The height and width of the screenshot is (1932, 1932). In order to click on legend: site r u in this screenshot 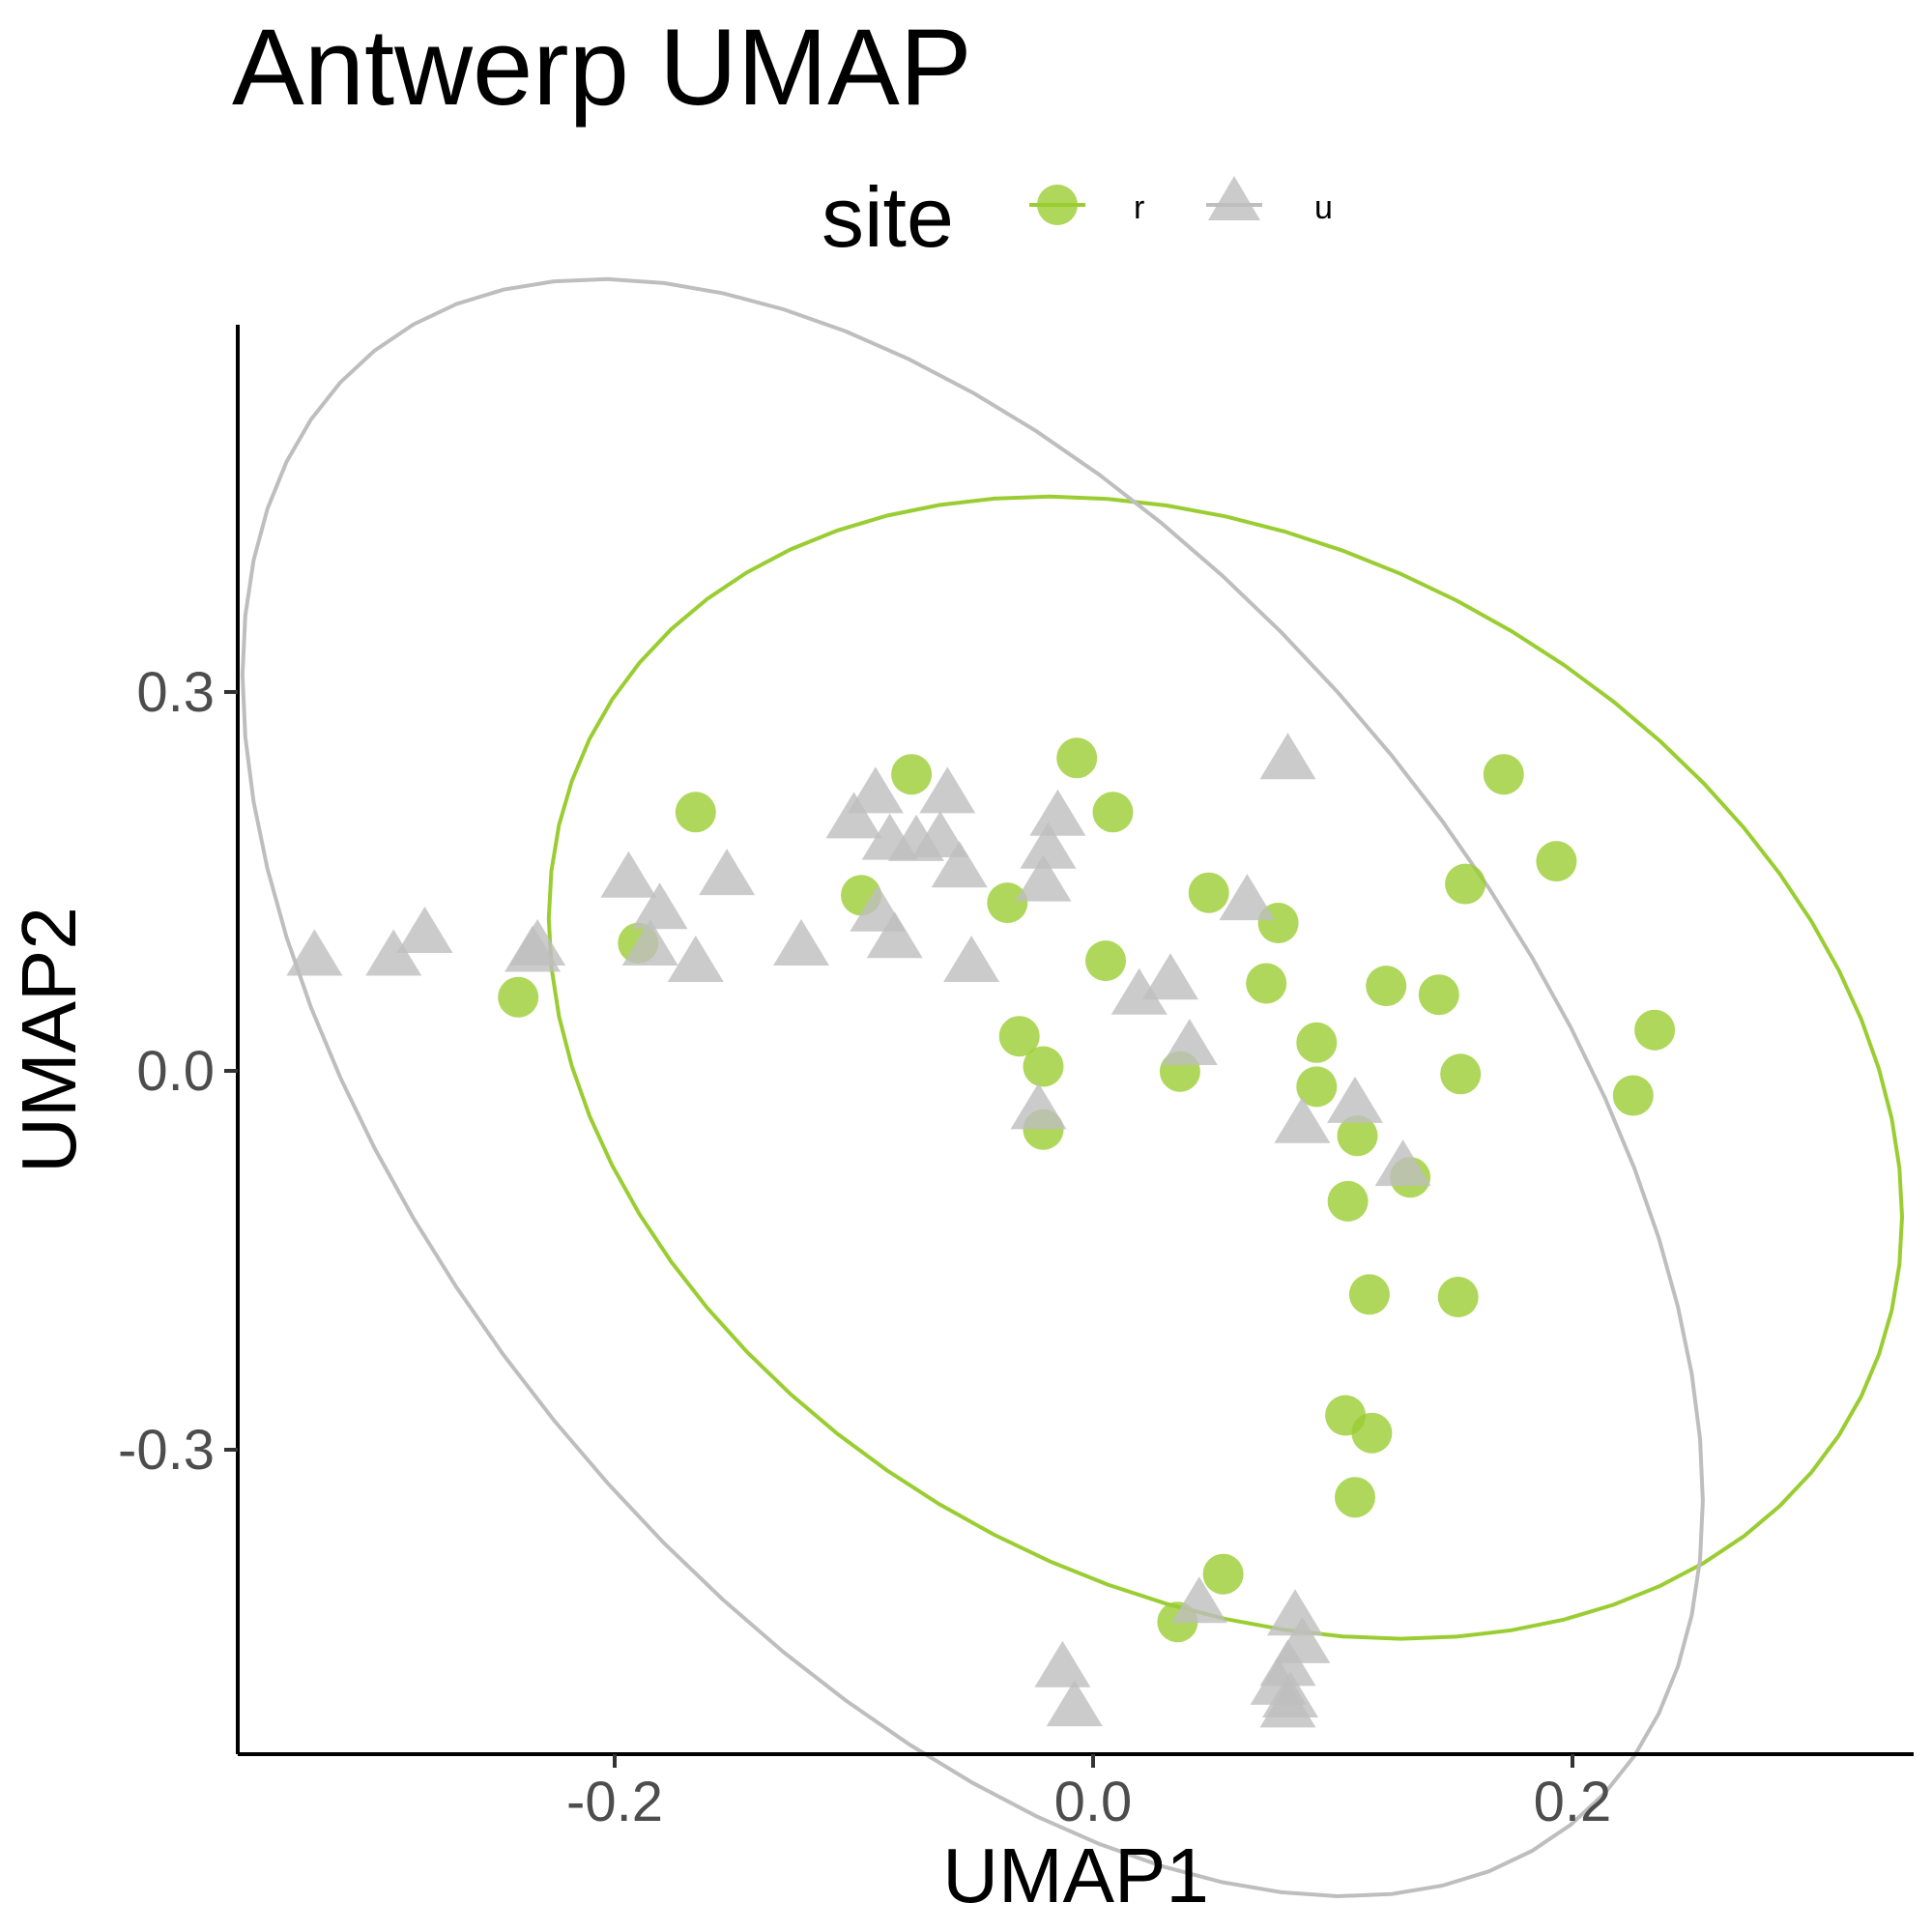, I will do `click(1077, 217)`.